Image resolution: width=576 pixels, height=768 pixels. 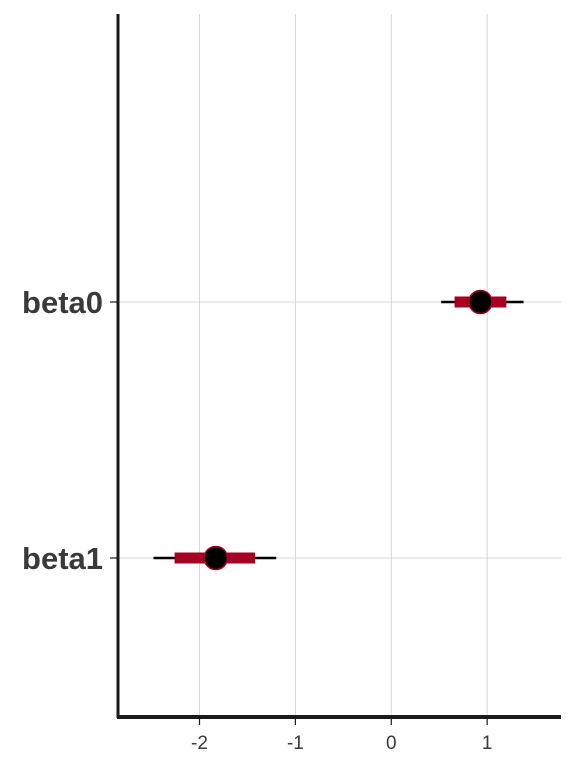 What do you see at coordinates (199, 743) in the screenshot?
I see `x-tick-label: -2` at bounding box center [199, 743].